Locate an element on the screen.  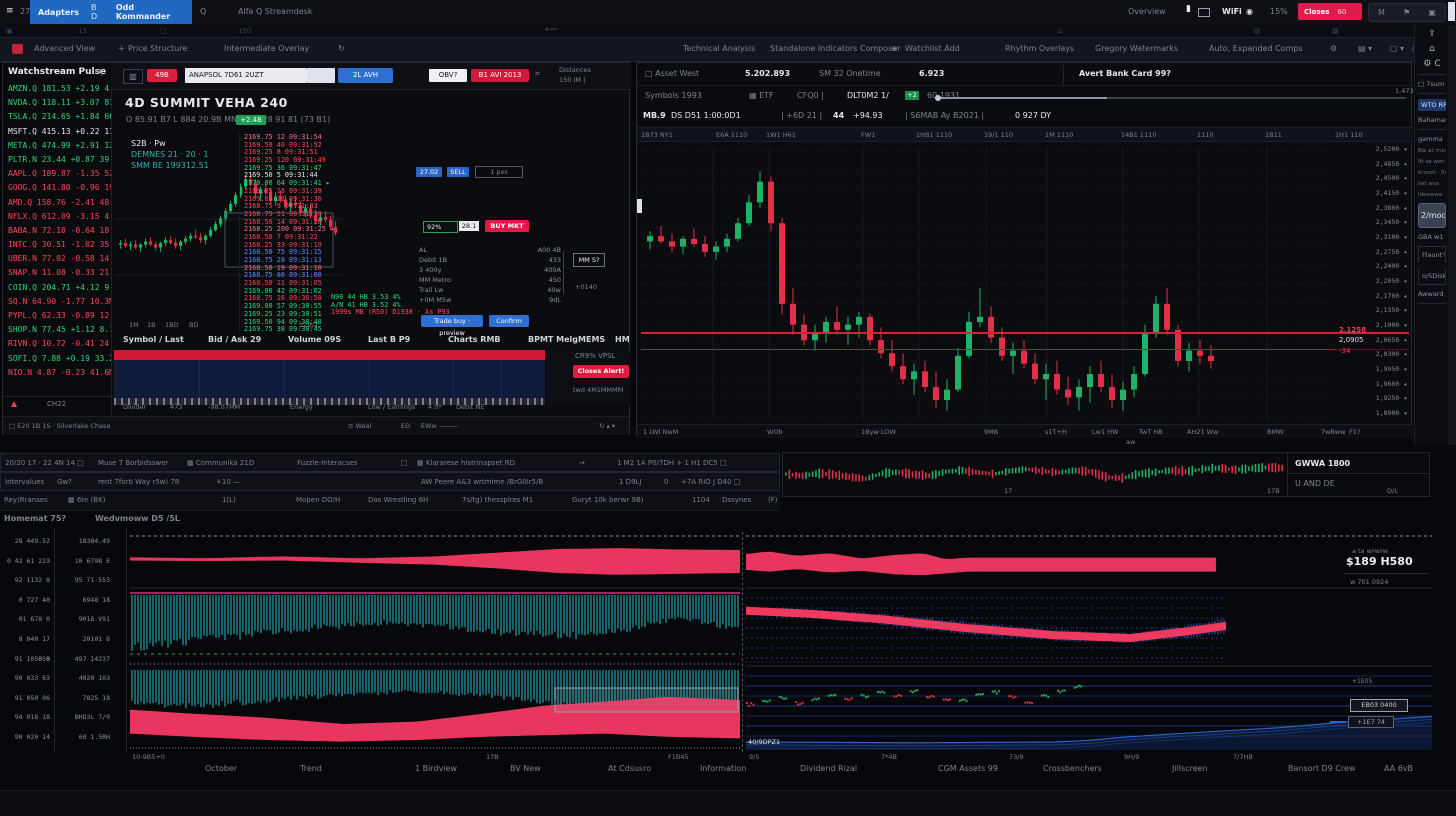
panel-icon: ▣ is located at coordinates (1432, 12).